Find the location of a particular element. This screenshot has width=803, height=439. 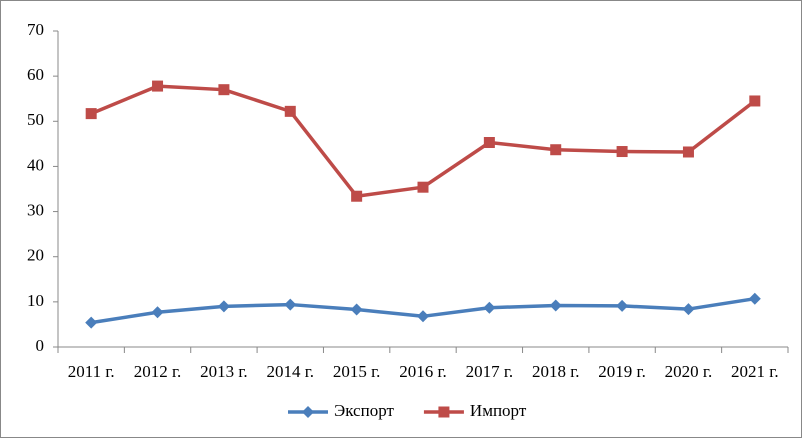

x-tick-label: 2012 г. is located at coordinates (158, 371).